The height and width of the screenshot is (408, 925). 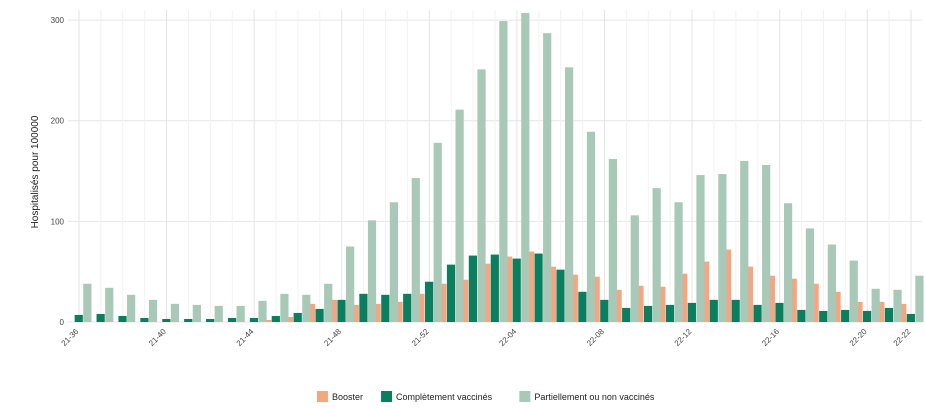 I want to click on x-tick-label: 21-52, so click(x=420, y=337).